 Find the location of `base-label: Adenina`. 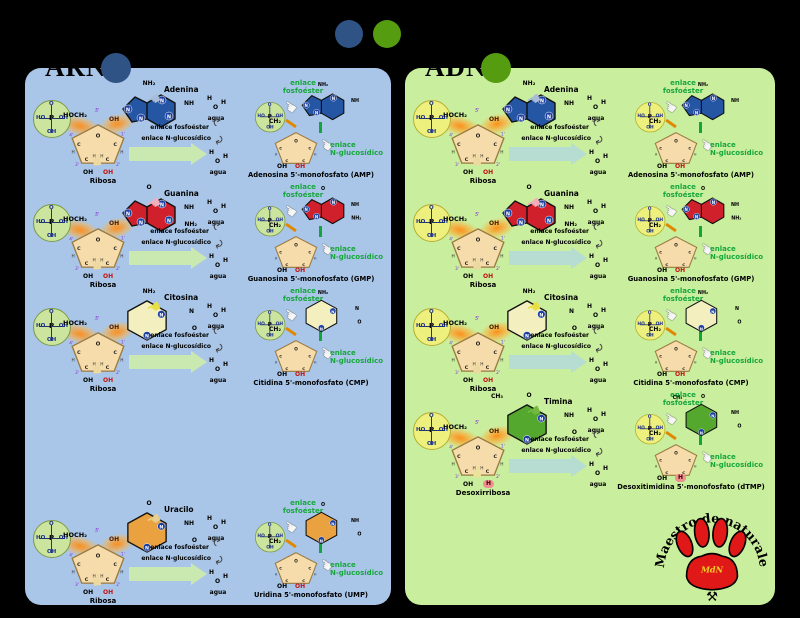

base-label: Adenina is located at coordinates (561, 89).